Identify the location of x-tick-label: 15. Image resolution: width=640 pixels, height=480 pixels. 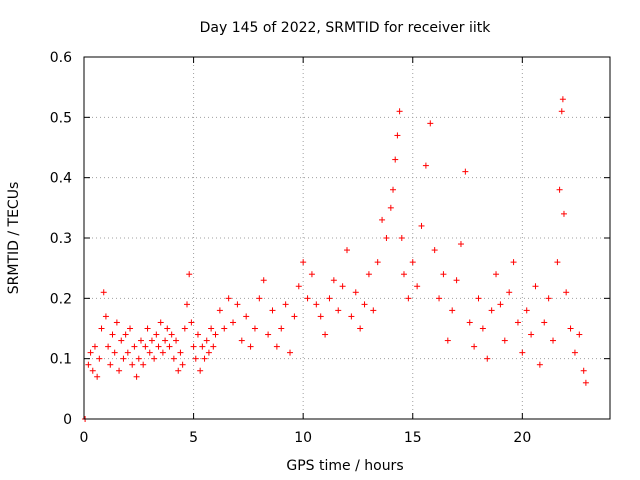
(413, 438).